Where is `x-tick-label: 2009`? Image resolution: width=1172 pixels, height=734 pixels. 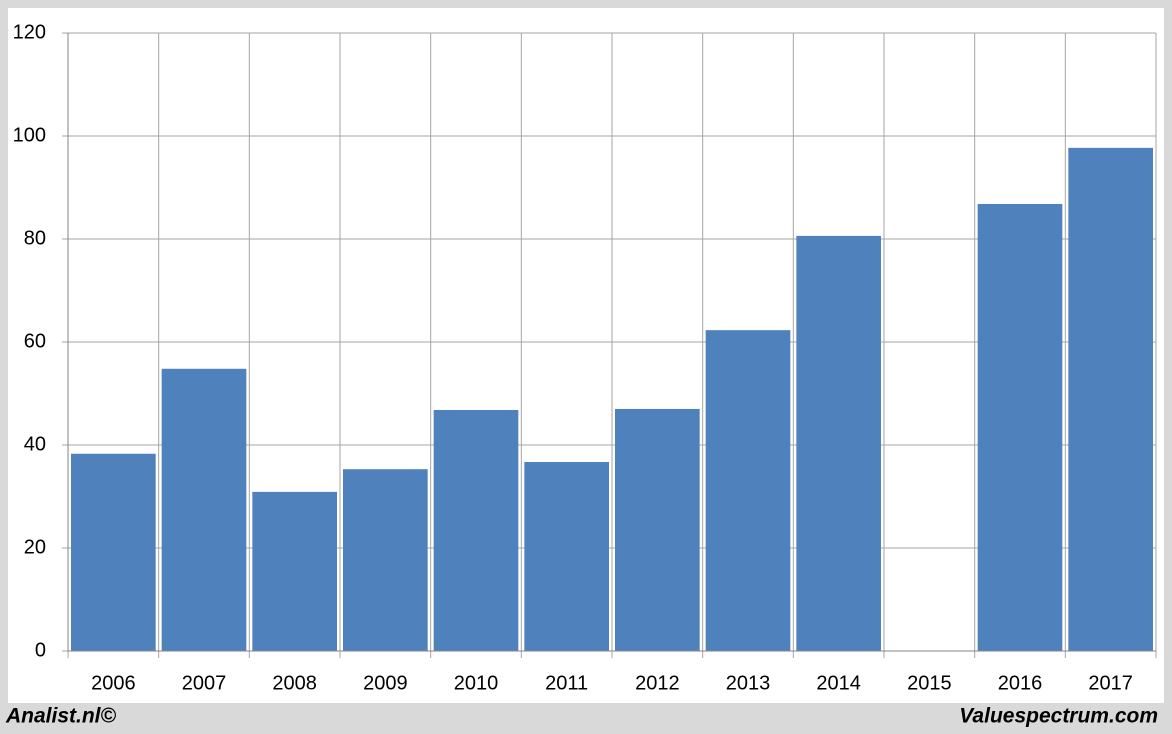 x-tick-label: 2009 is located at coordinates (385, 683).